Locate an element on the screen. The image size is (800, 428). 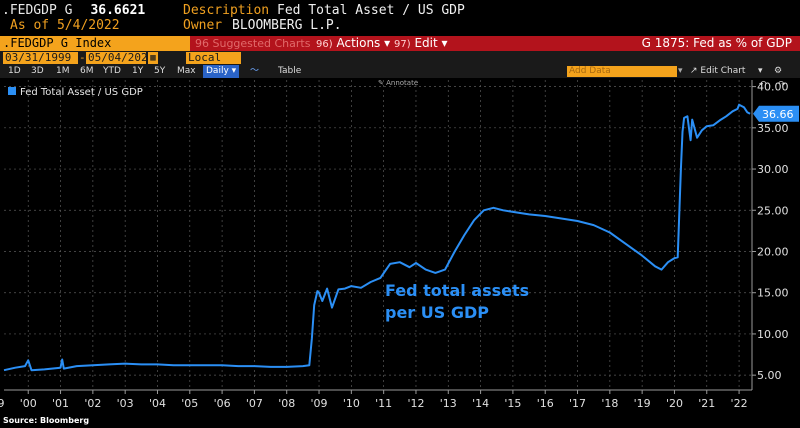
x-tick-label: '02 is located at coordinates (92, 403).